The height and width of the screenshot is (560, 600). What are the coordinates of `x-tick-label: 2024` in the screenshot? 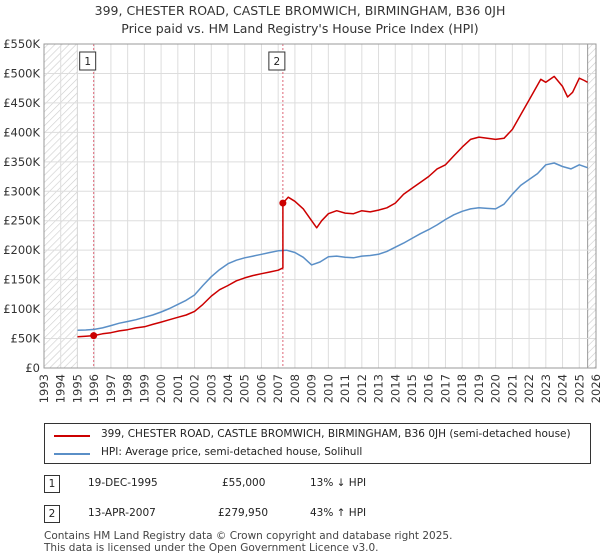 It's located at (563, 388).